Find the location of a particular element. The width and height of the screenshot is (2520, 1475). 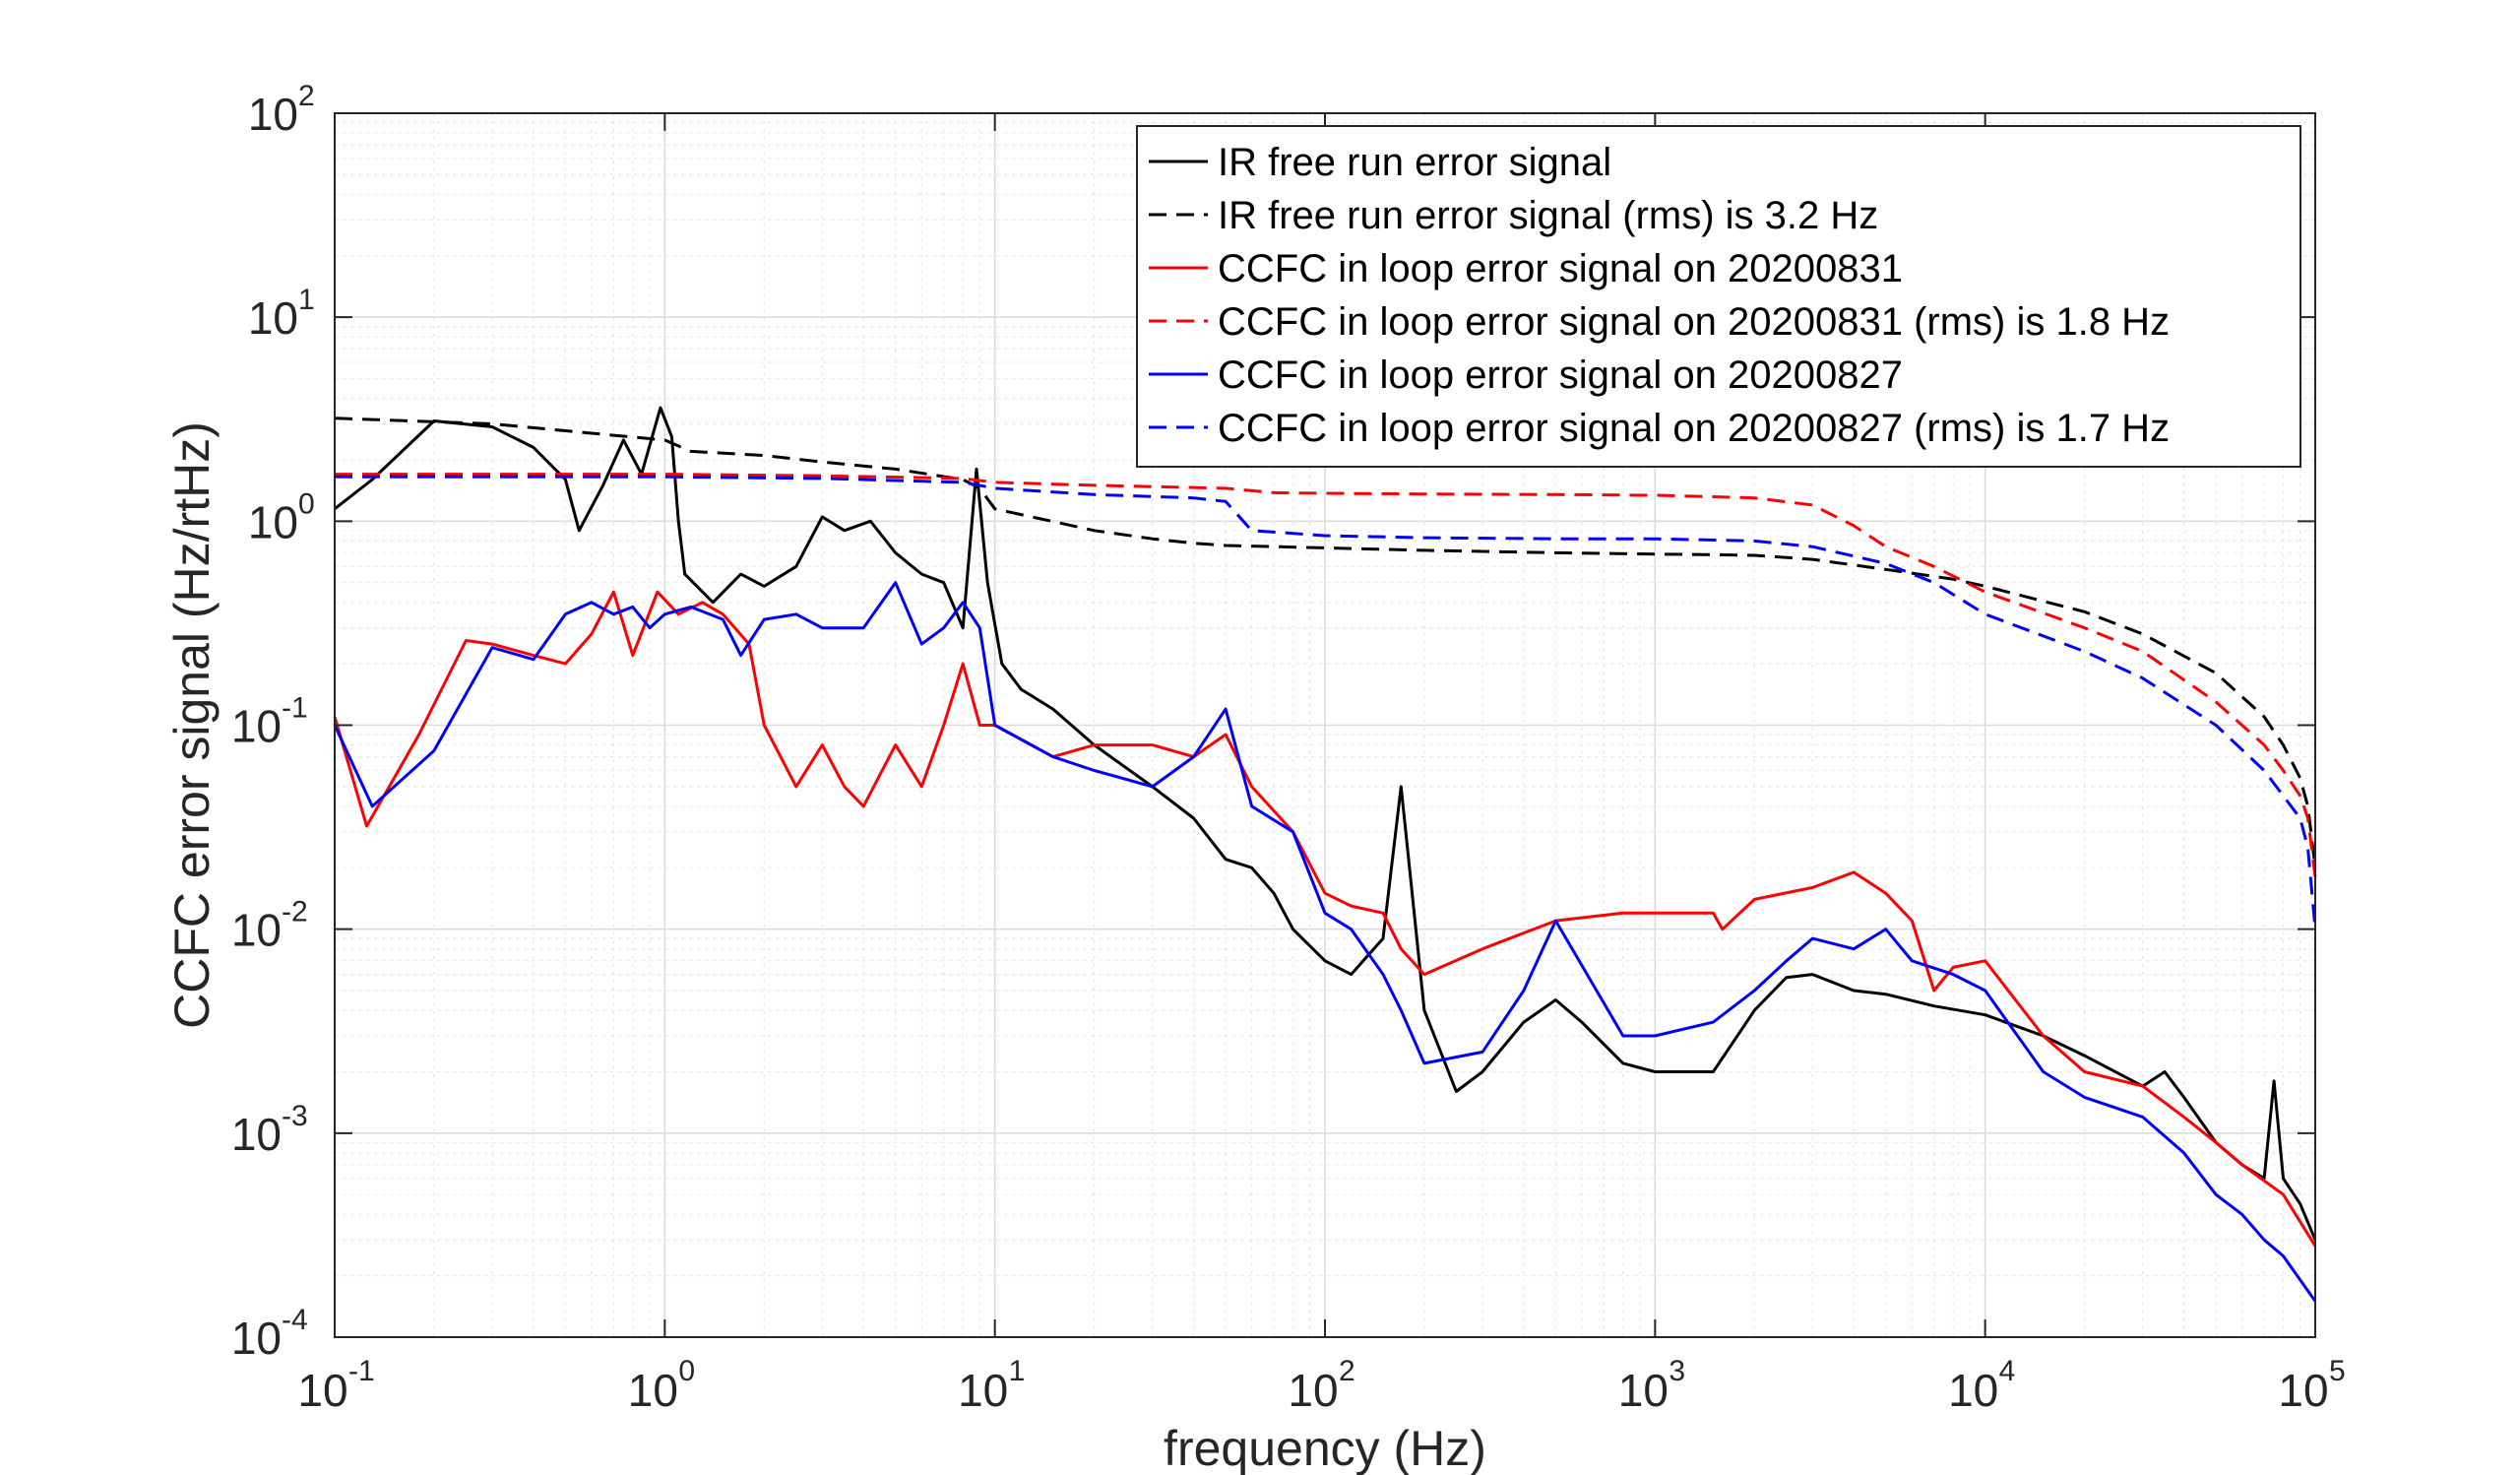

x-tick-exponent: -1 is located at coordinates (361, 1371).